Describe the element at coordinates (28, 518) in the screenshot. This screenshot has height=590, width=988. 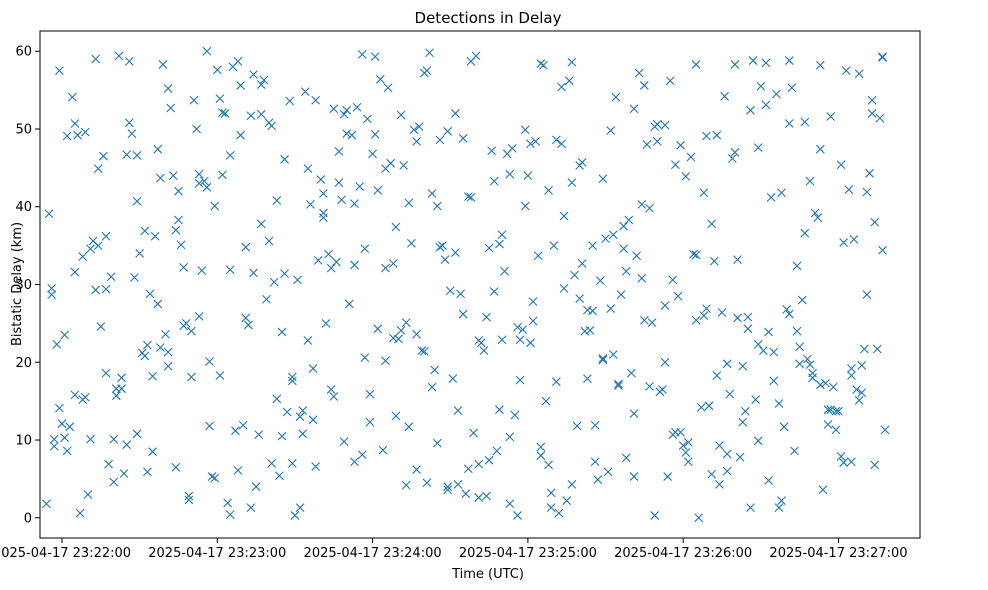
I see `y-tick-label: 0` at that location.